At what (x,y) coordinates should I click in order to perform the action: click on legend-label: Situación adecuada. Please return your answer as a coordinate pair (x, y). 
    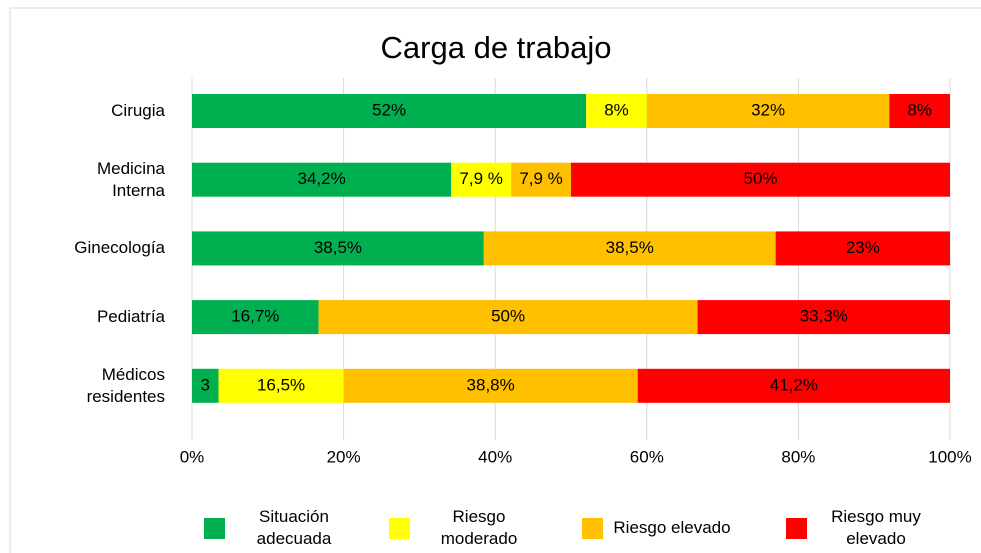
    Looking at the image, I should click on (294, 527).